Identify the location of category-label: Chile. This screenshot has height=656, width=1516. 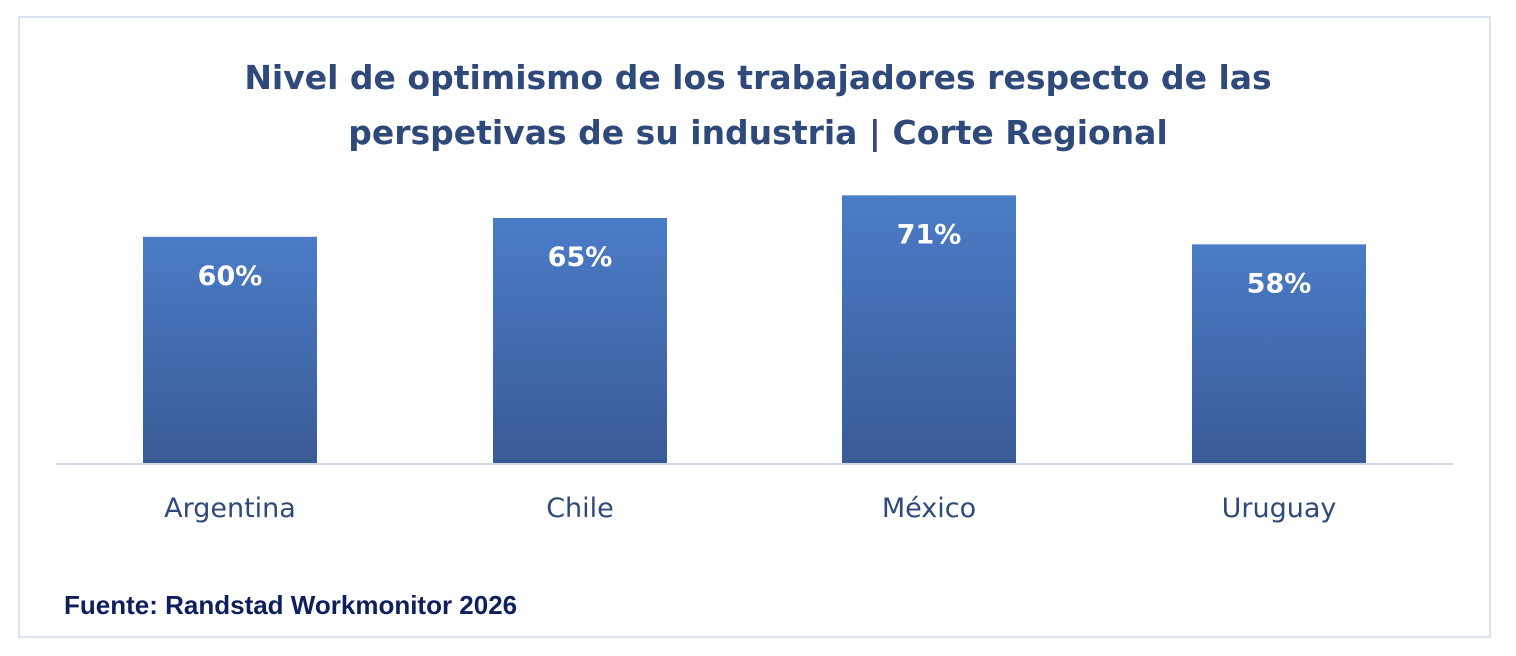
(580, 508).